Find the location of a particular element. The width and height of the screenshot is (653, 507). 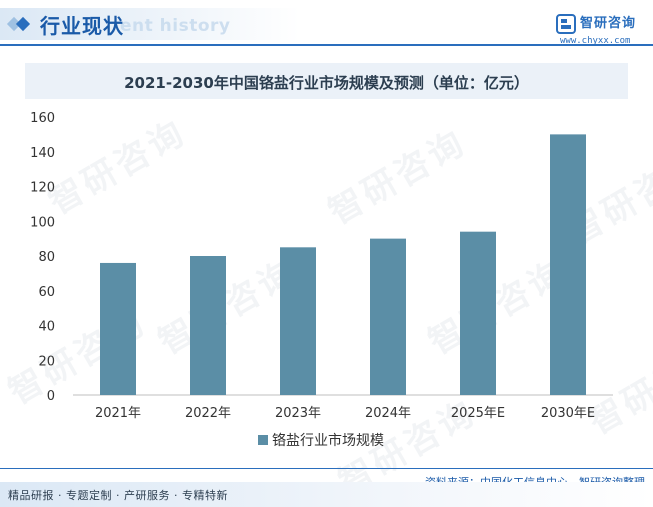

y-tick-label: 20 is located at coordinates (46, 361).